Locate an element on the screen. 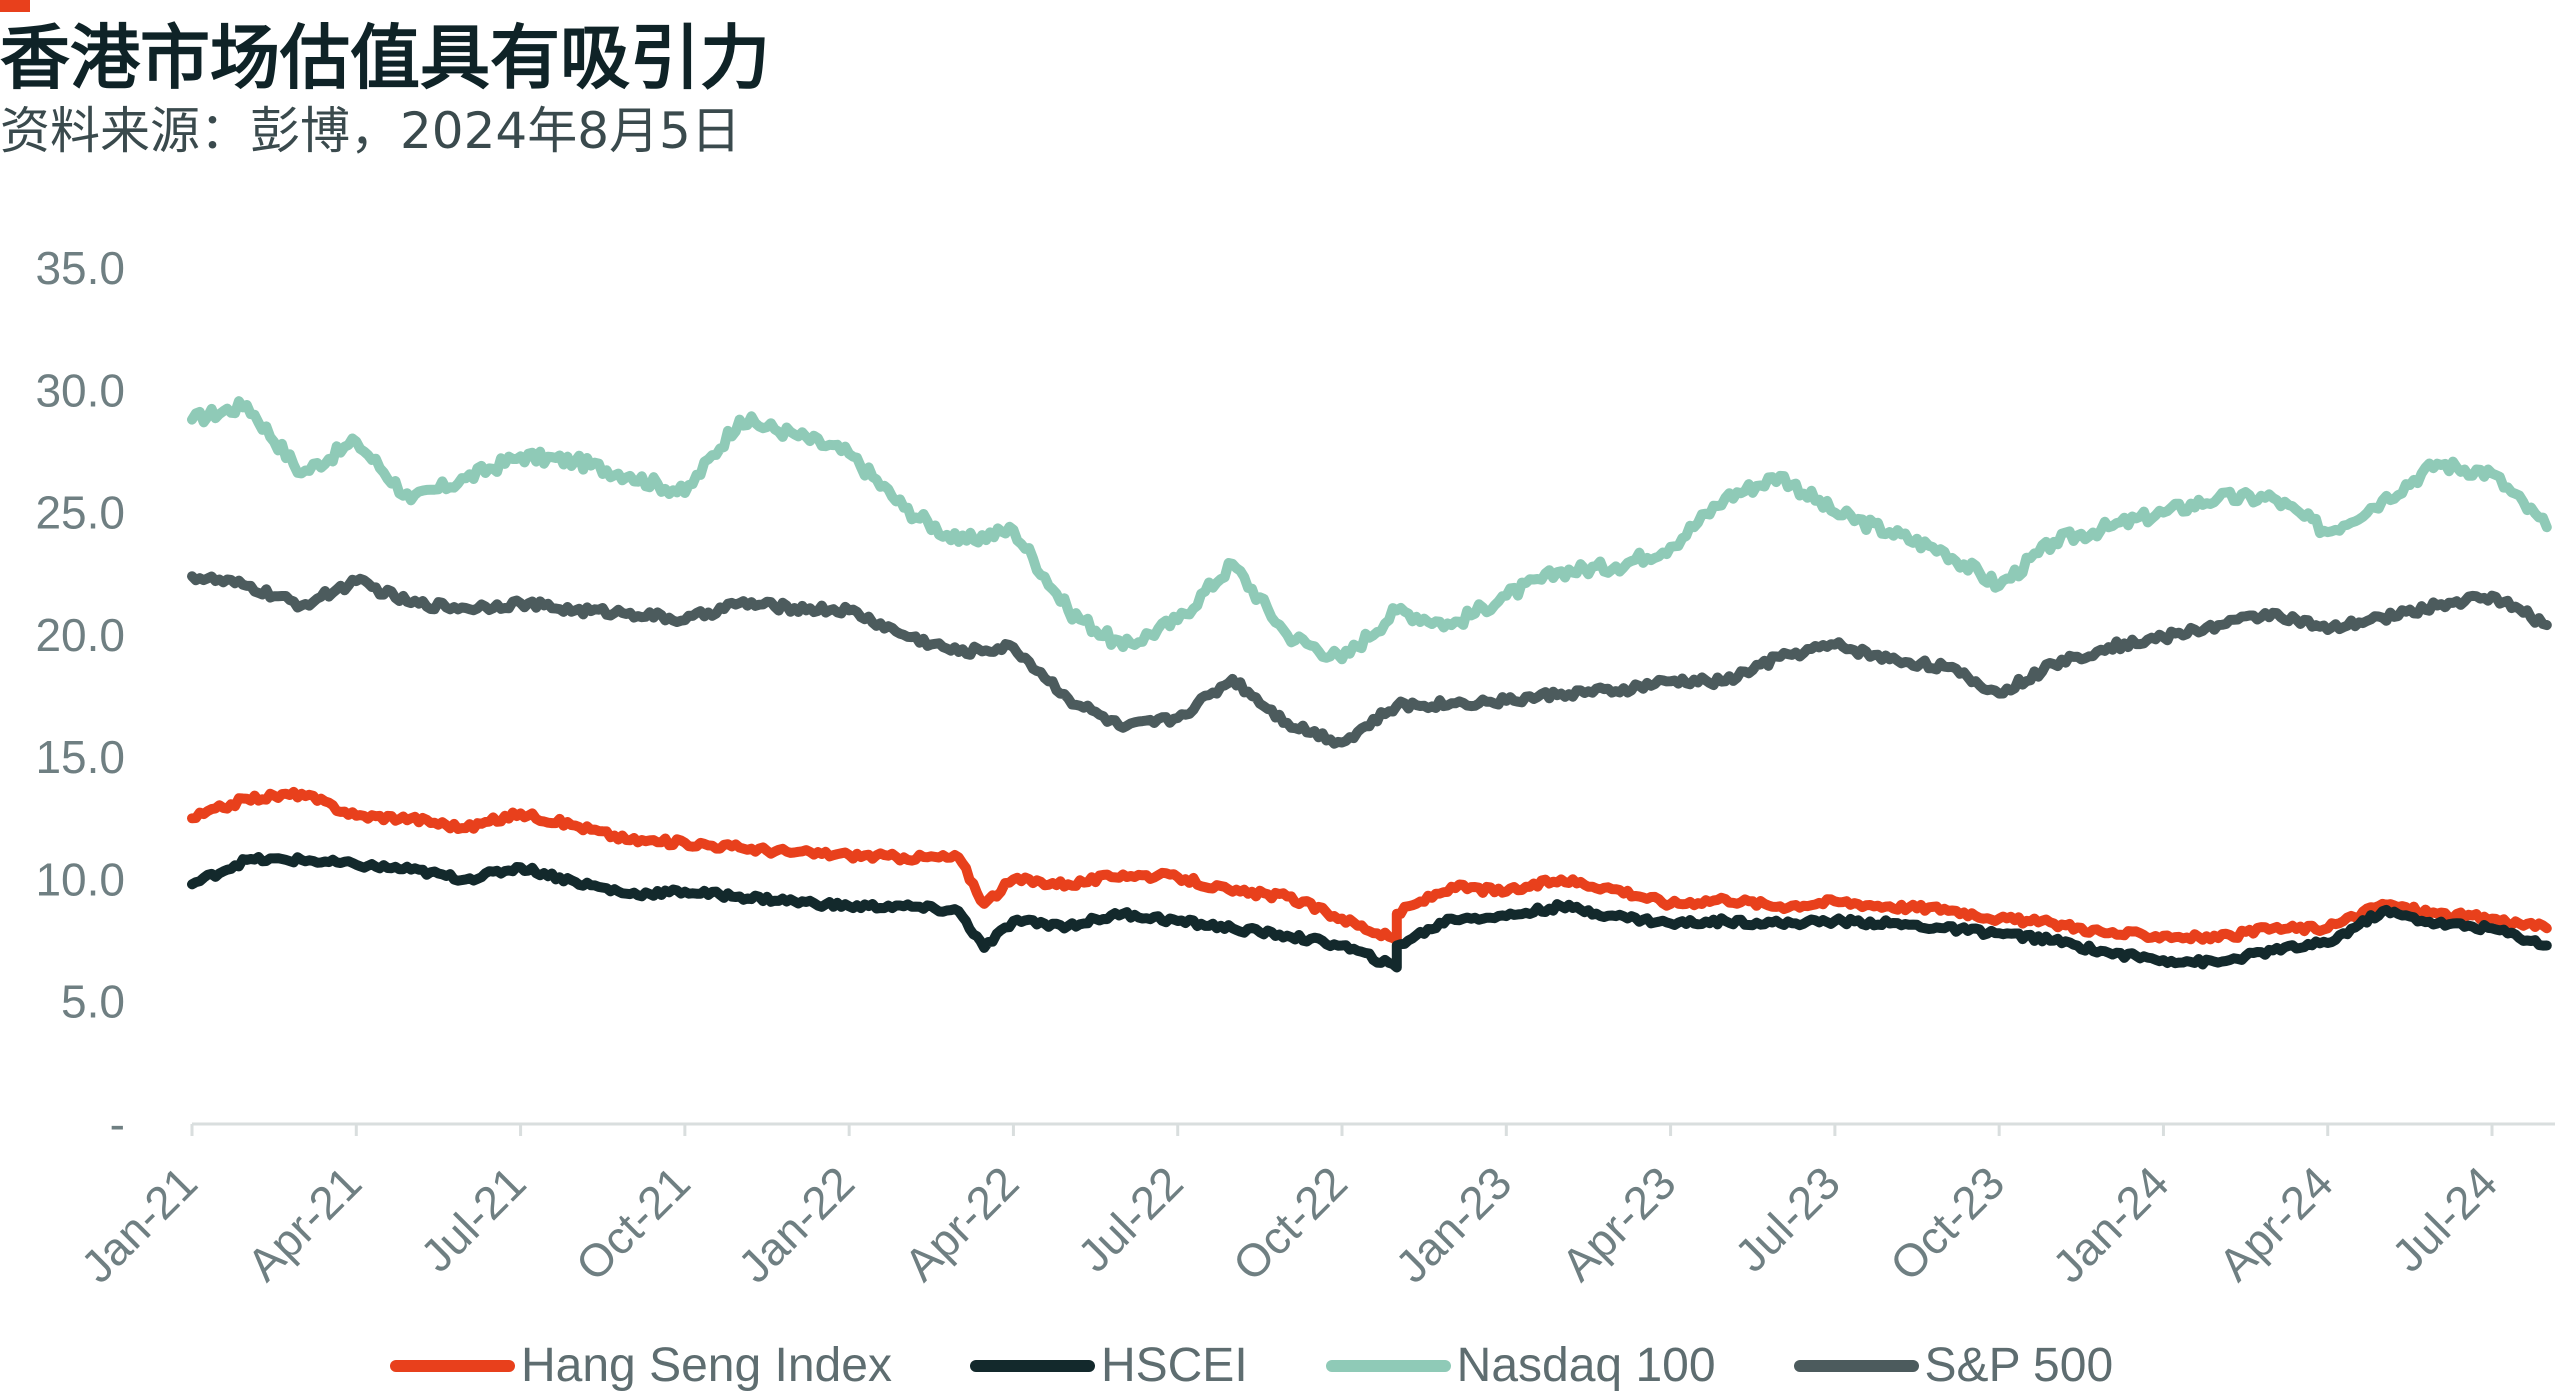 The image size is (2560, 1393). x-tick-label: Jul-22 is located at coordinates (1129, 1218).